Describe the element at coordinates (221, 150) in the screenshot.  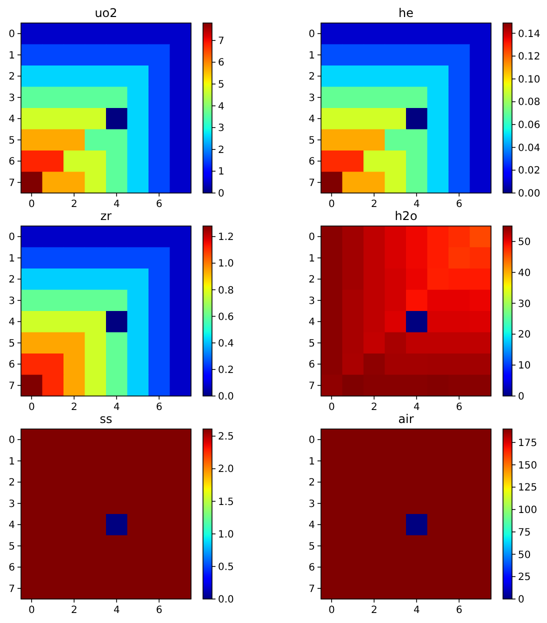
I see `color-bar-label: 2` at that location.